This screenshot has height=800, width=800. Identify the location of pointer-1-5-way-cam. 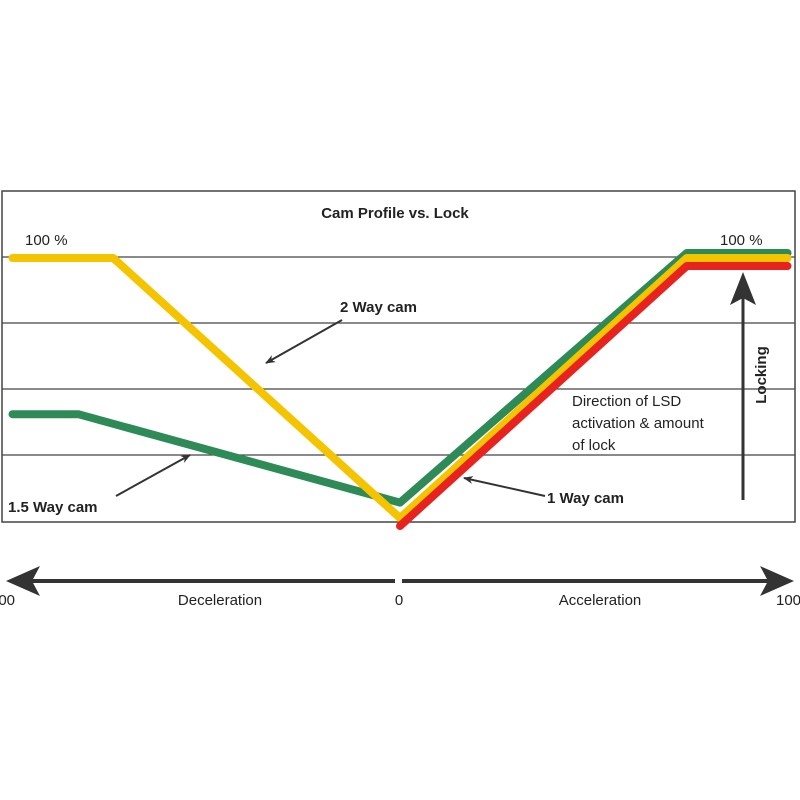
(153, 475).